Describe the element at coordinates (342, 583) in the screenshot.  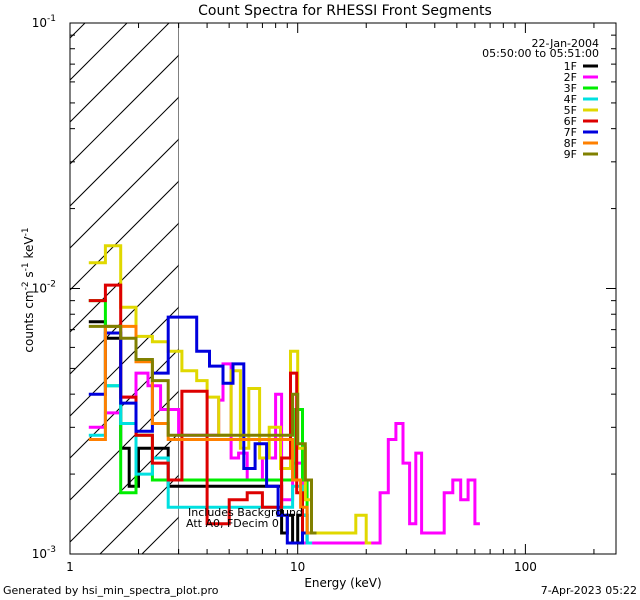
I see `x-axis-label: Energy (keV)` at that location.